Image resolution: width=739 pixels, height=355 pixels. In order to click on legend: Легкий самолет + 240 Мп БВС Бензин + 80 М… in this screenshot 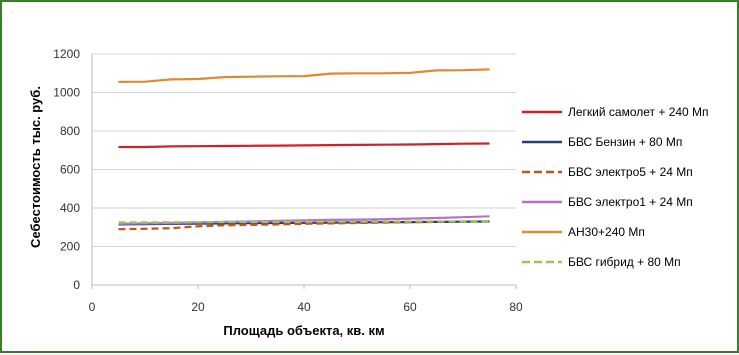, I will do `click(615, 187)`.